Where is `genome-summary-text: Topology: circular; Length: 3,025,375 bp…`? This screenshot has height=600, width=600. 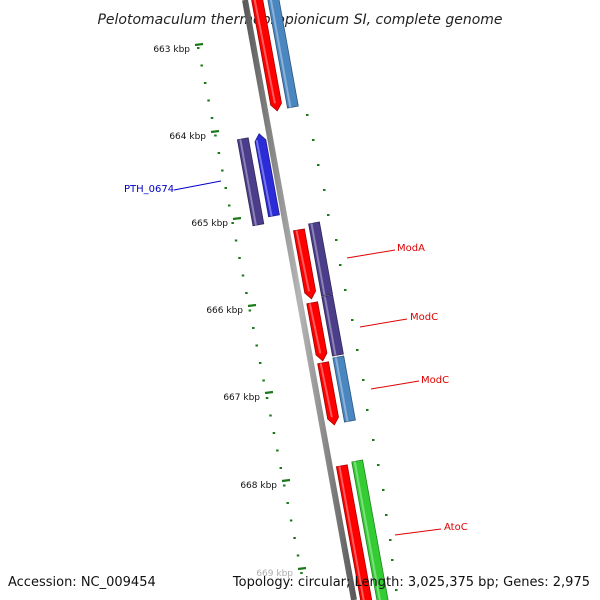
genome-summary-text: Topology: circular; Length: 3,025,375 bp… is located at coordinates (411, 582).